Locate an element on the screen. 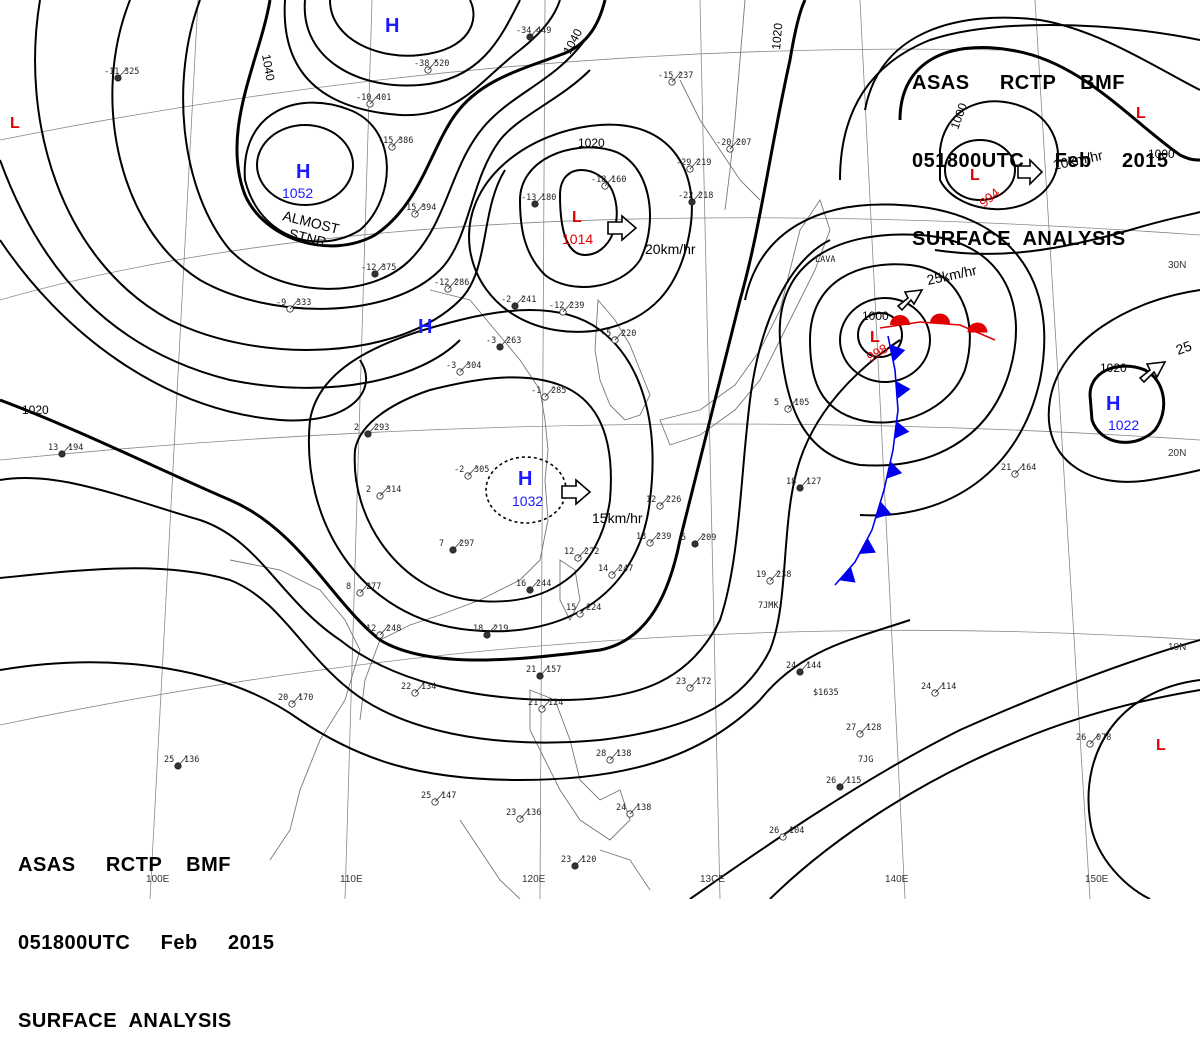 Image resolution: width=1200 pixels, height=1060 pixels. header-title: SURFACE ANALYSIS is located at coordinates (125, 1021).